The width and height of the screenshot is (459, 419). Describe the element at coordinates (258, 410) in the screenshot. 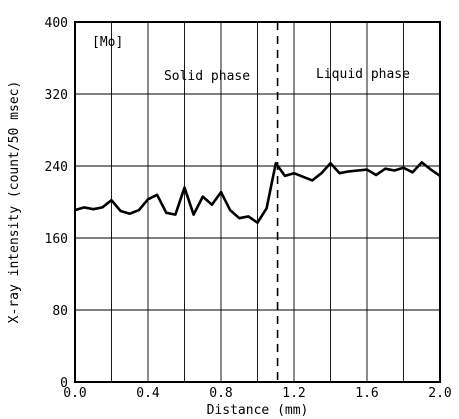

I see `x-axis-label: Distance (mm)` at that location.